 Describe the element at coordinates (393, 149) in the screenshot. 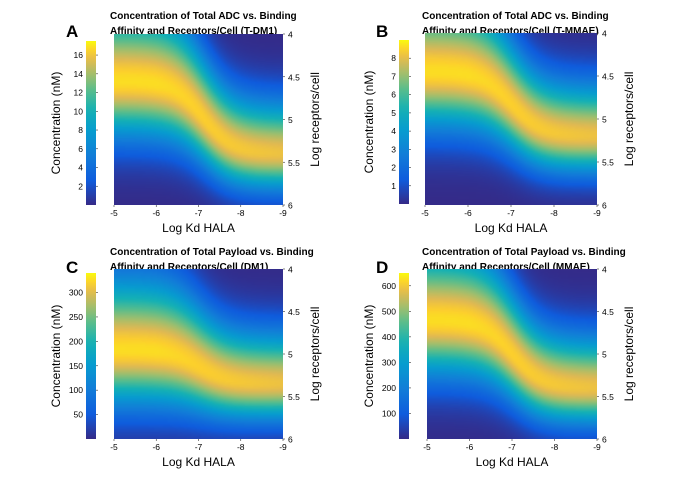

I see `colorbar-tick-label: 3` at that location.